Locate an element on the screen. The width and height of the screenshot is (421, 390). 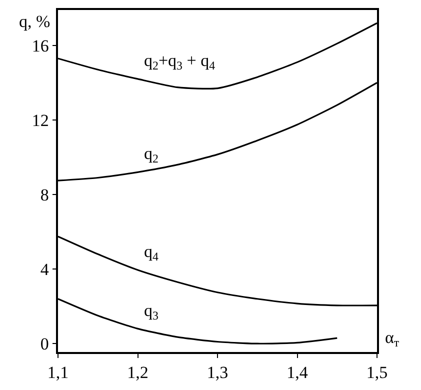
series-label: q$_{2}$ is located at coordinates (151, 155).